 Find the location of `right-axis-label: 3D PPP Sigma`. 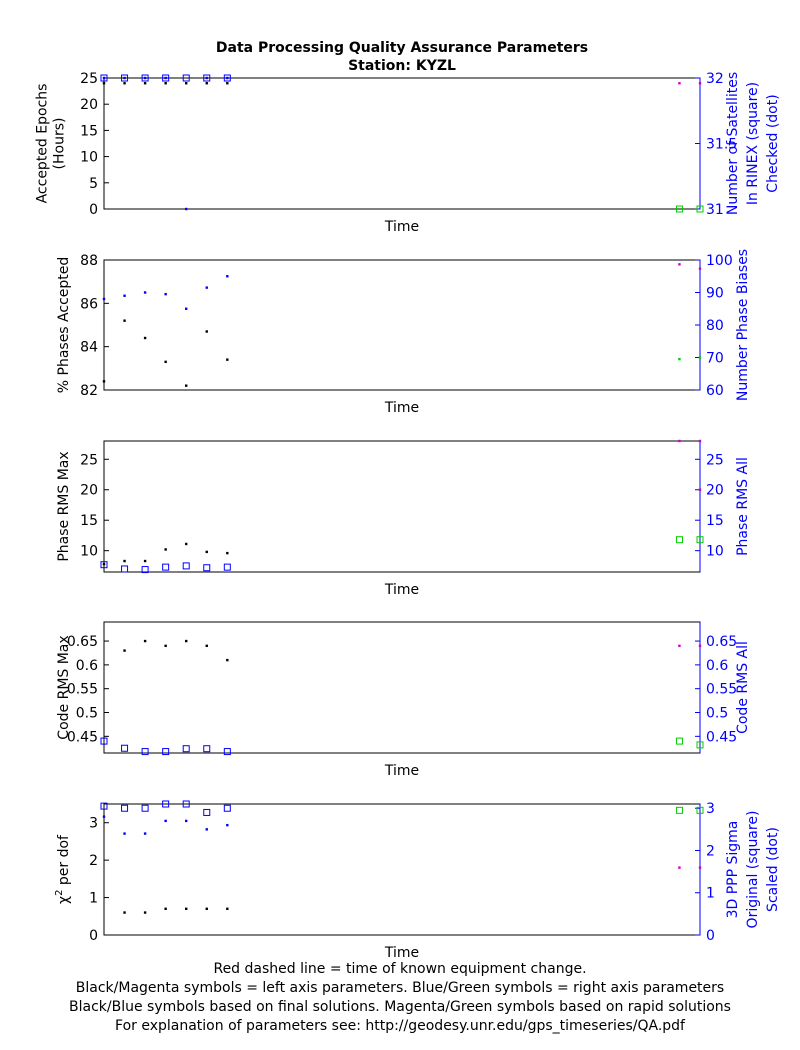

right-axis-label: 3D PPP Sigma is located at coordinates (733, 870).